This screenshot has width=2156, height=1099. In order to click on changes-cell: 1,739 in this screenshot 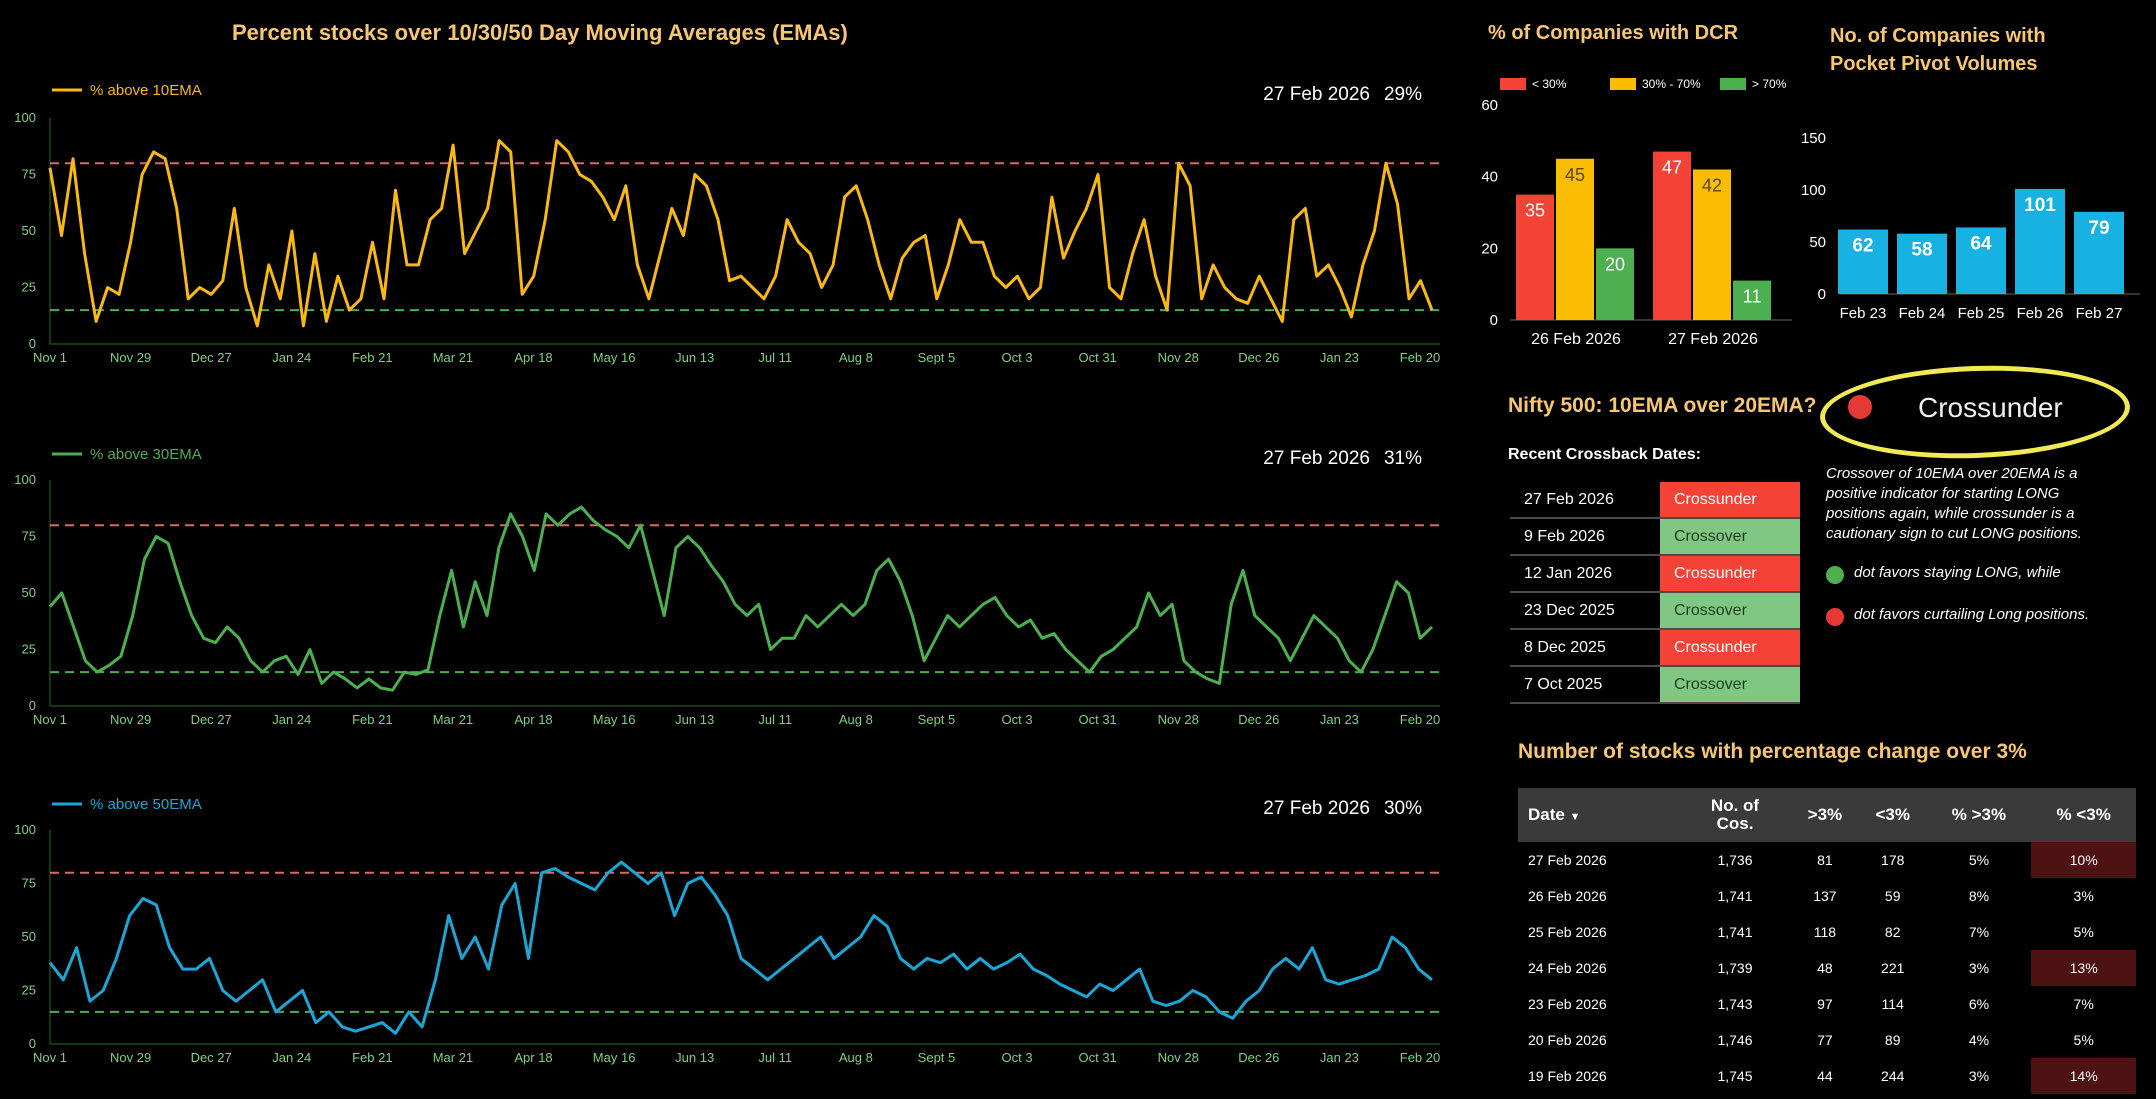, I will do `click(1735, 968)`.